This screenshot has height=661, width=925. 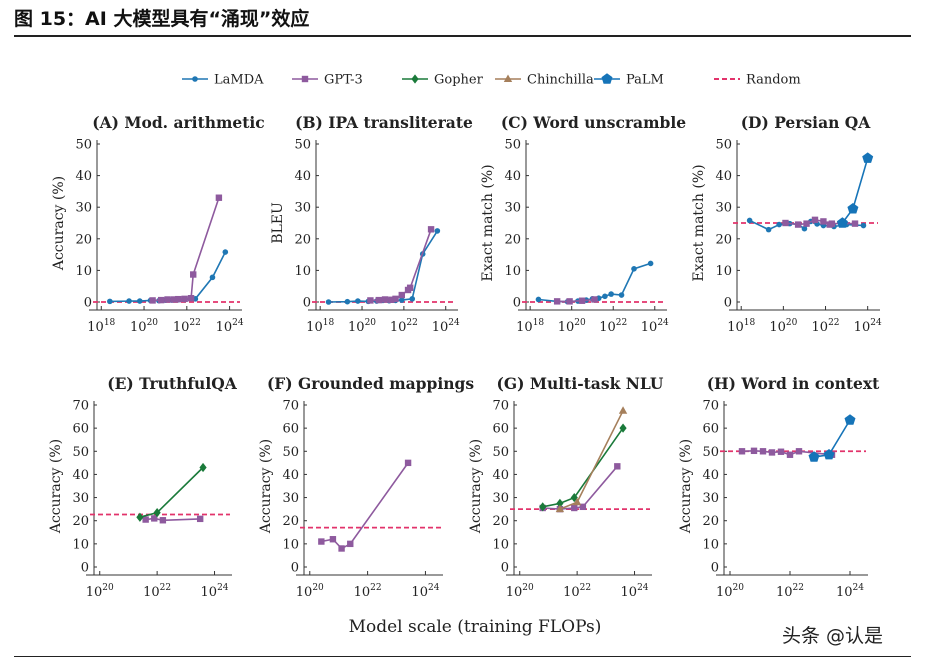 I want to click on legend-label: Chinchilla, so click(x=560, y=80).